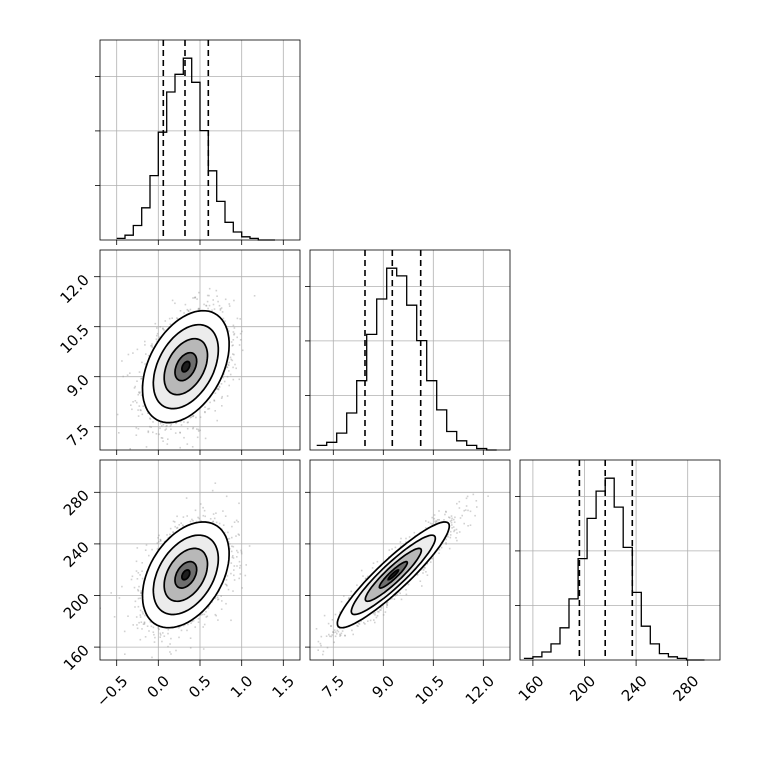  I want to click on x-tick-label: 0.5, so click(200, 687).